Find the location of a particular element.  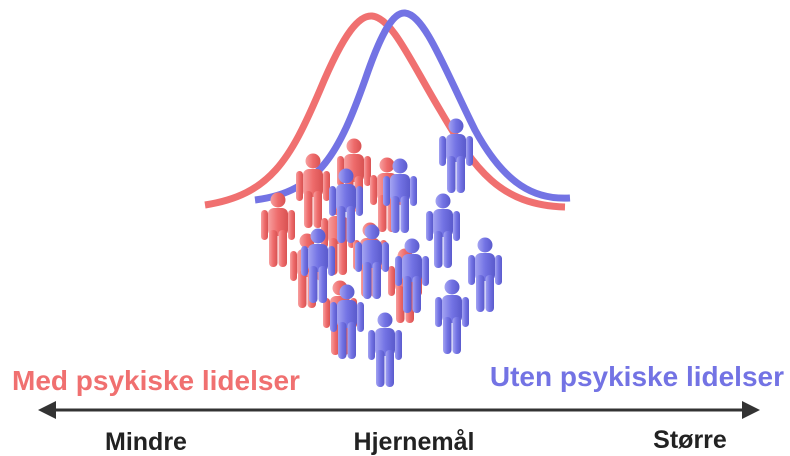

arrow-head-left is located at coordinates (47, 410).